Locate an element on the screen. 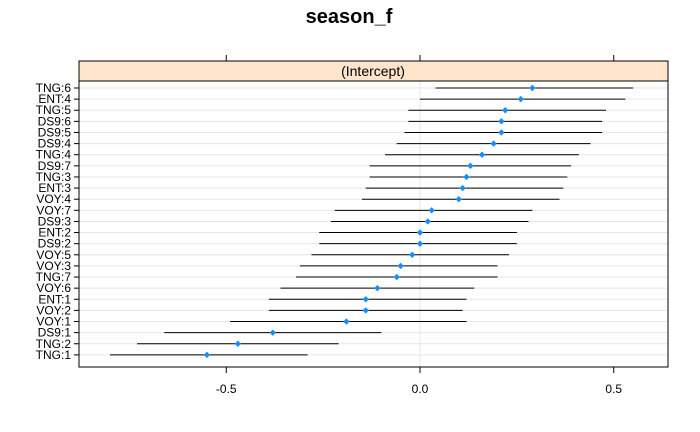 The height and width of the screenshot is (432, 700). y-tick-label: VOY:6 is located at coordinates (53, 288).